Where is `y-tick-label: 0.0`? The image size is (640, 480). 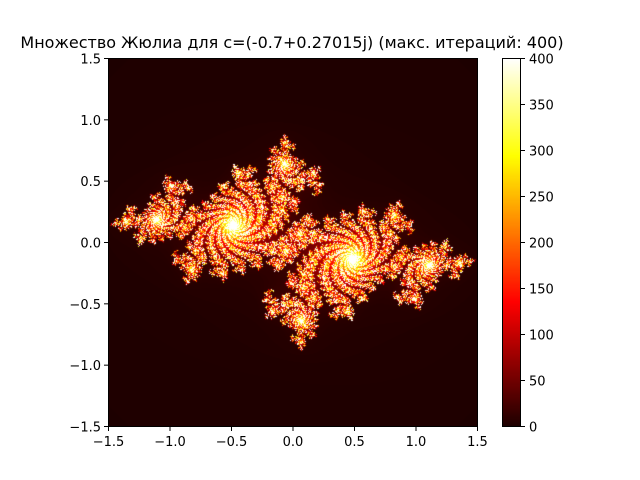 y-tick-label: 0.0 is located at coordinates (90, 244).